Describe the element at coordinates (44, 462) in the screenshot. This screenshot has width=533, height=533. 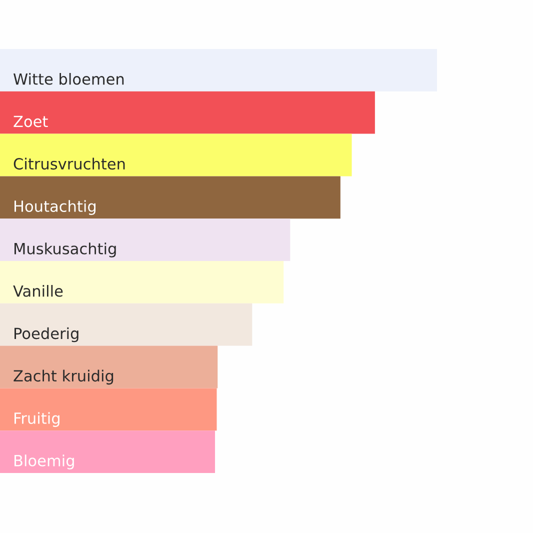
I see `y-tick-label: Bloemig` at that location.